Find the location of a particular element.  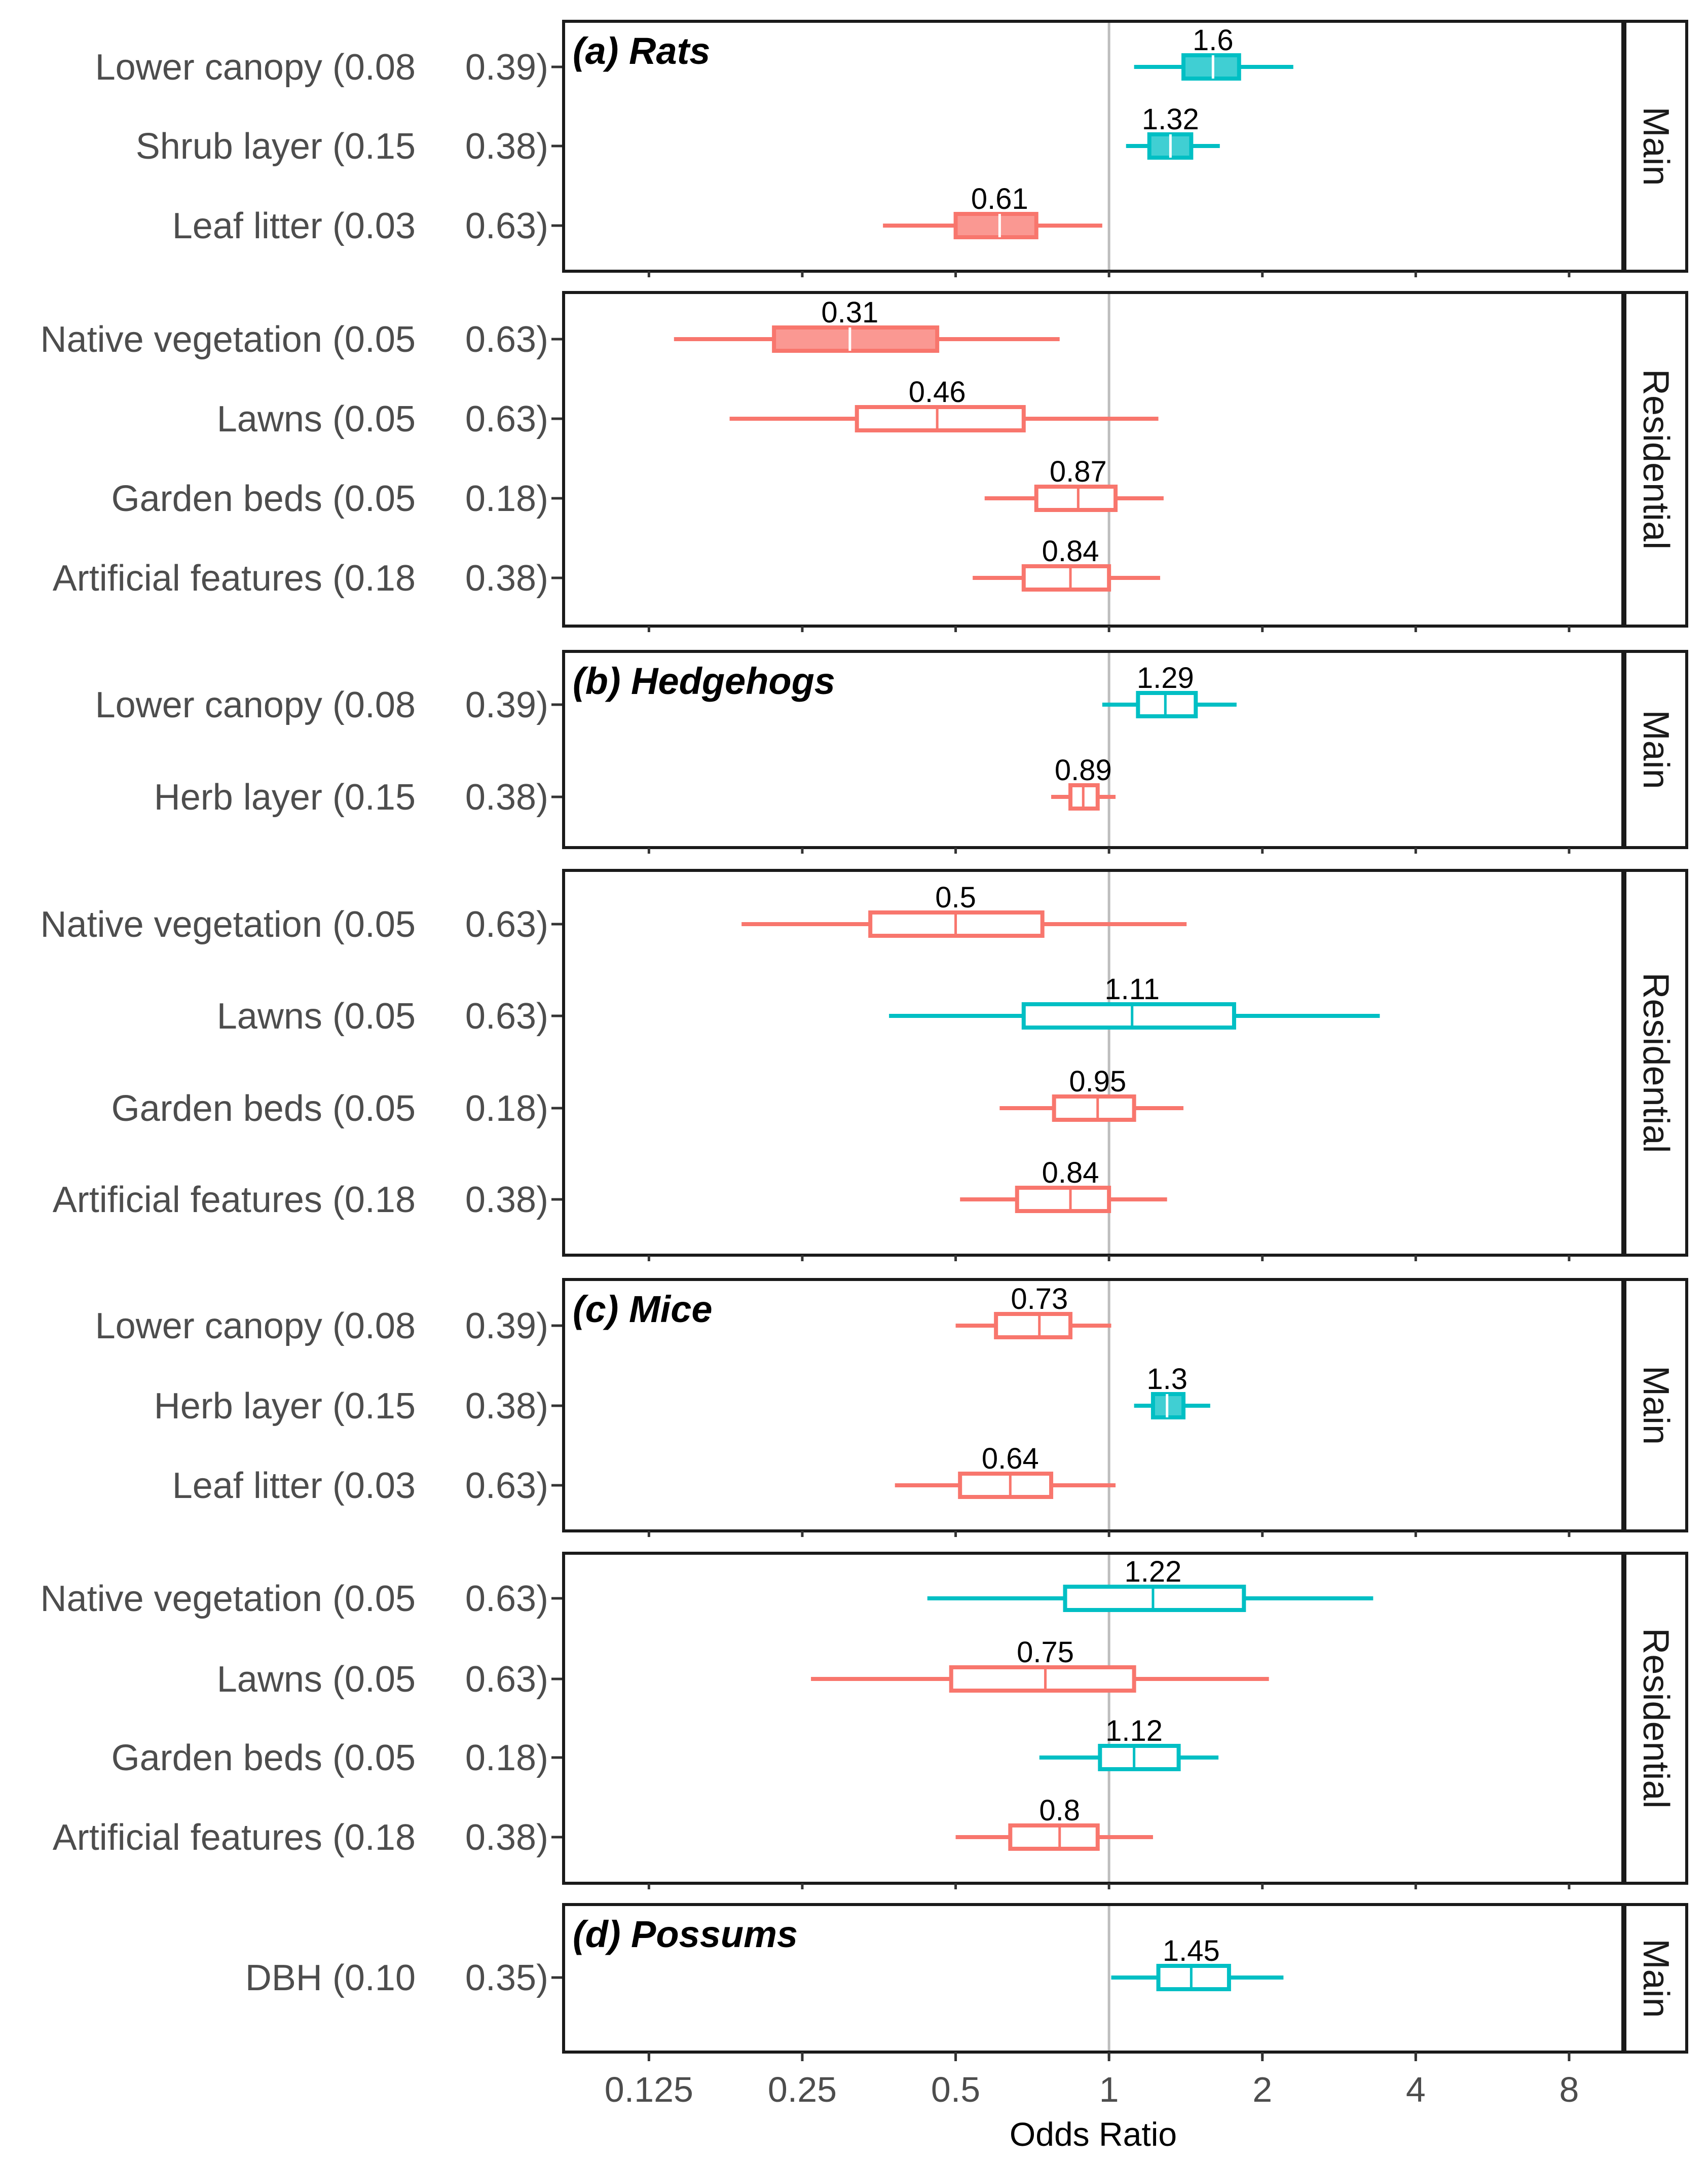

x-tick-label: 2 is located at coordinates (1262, 2089).